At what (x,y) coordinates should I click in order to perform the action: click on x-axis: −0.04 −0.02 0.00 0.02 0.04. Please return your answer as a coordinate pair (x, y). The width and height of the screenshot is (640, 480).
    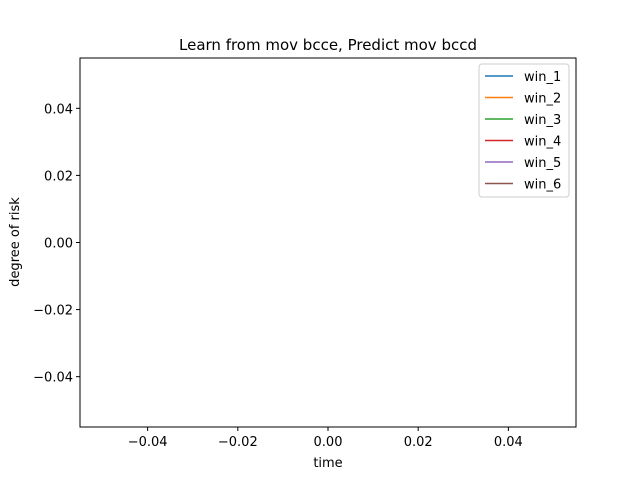
    Looking at the image, I should click on (325, 438).